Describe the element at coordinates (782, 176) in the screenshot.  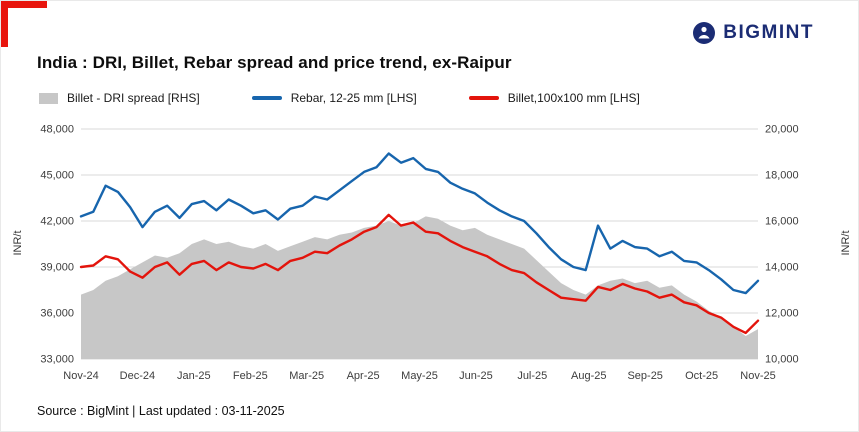
I see `right-axis-tick: 18,000` at that location.